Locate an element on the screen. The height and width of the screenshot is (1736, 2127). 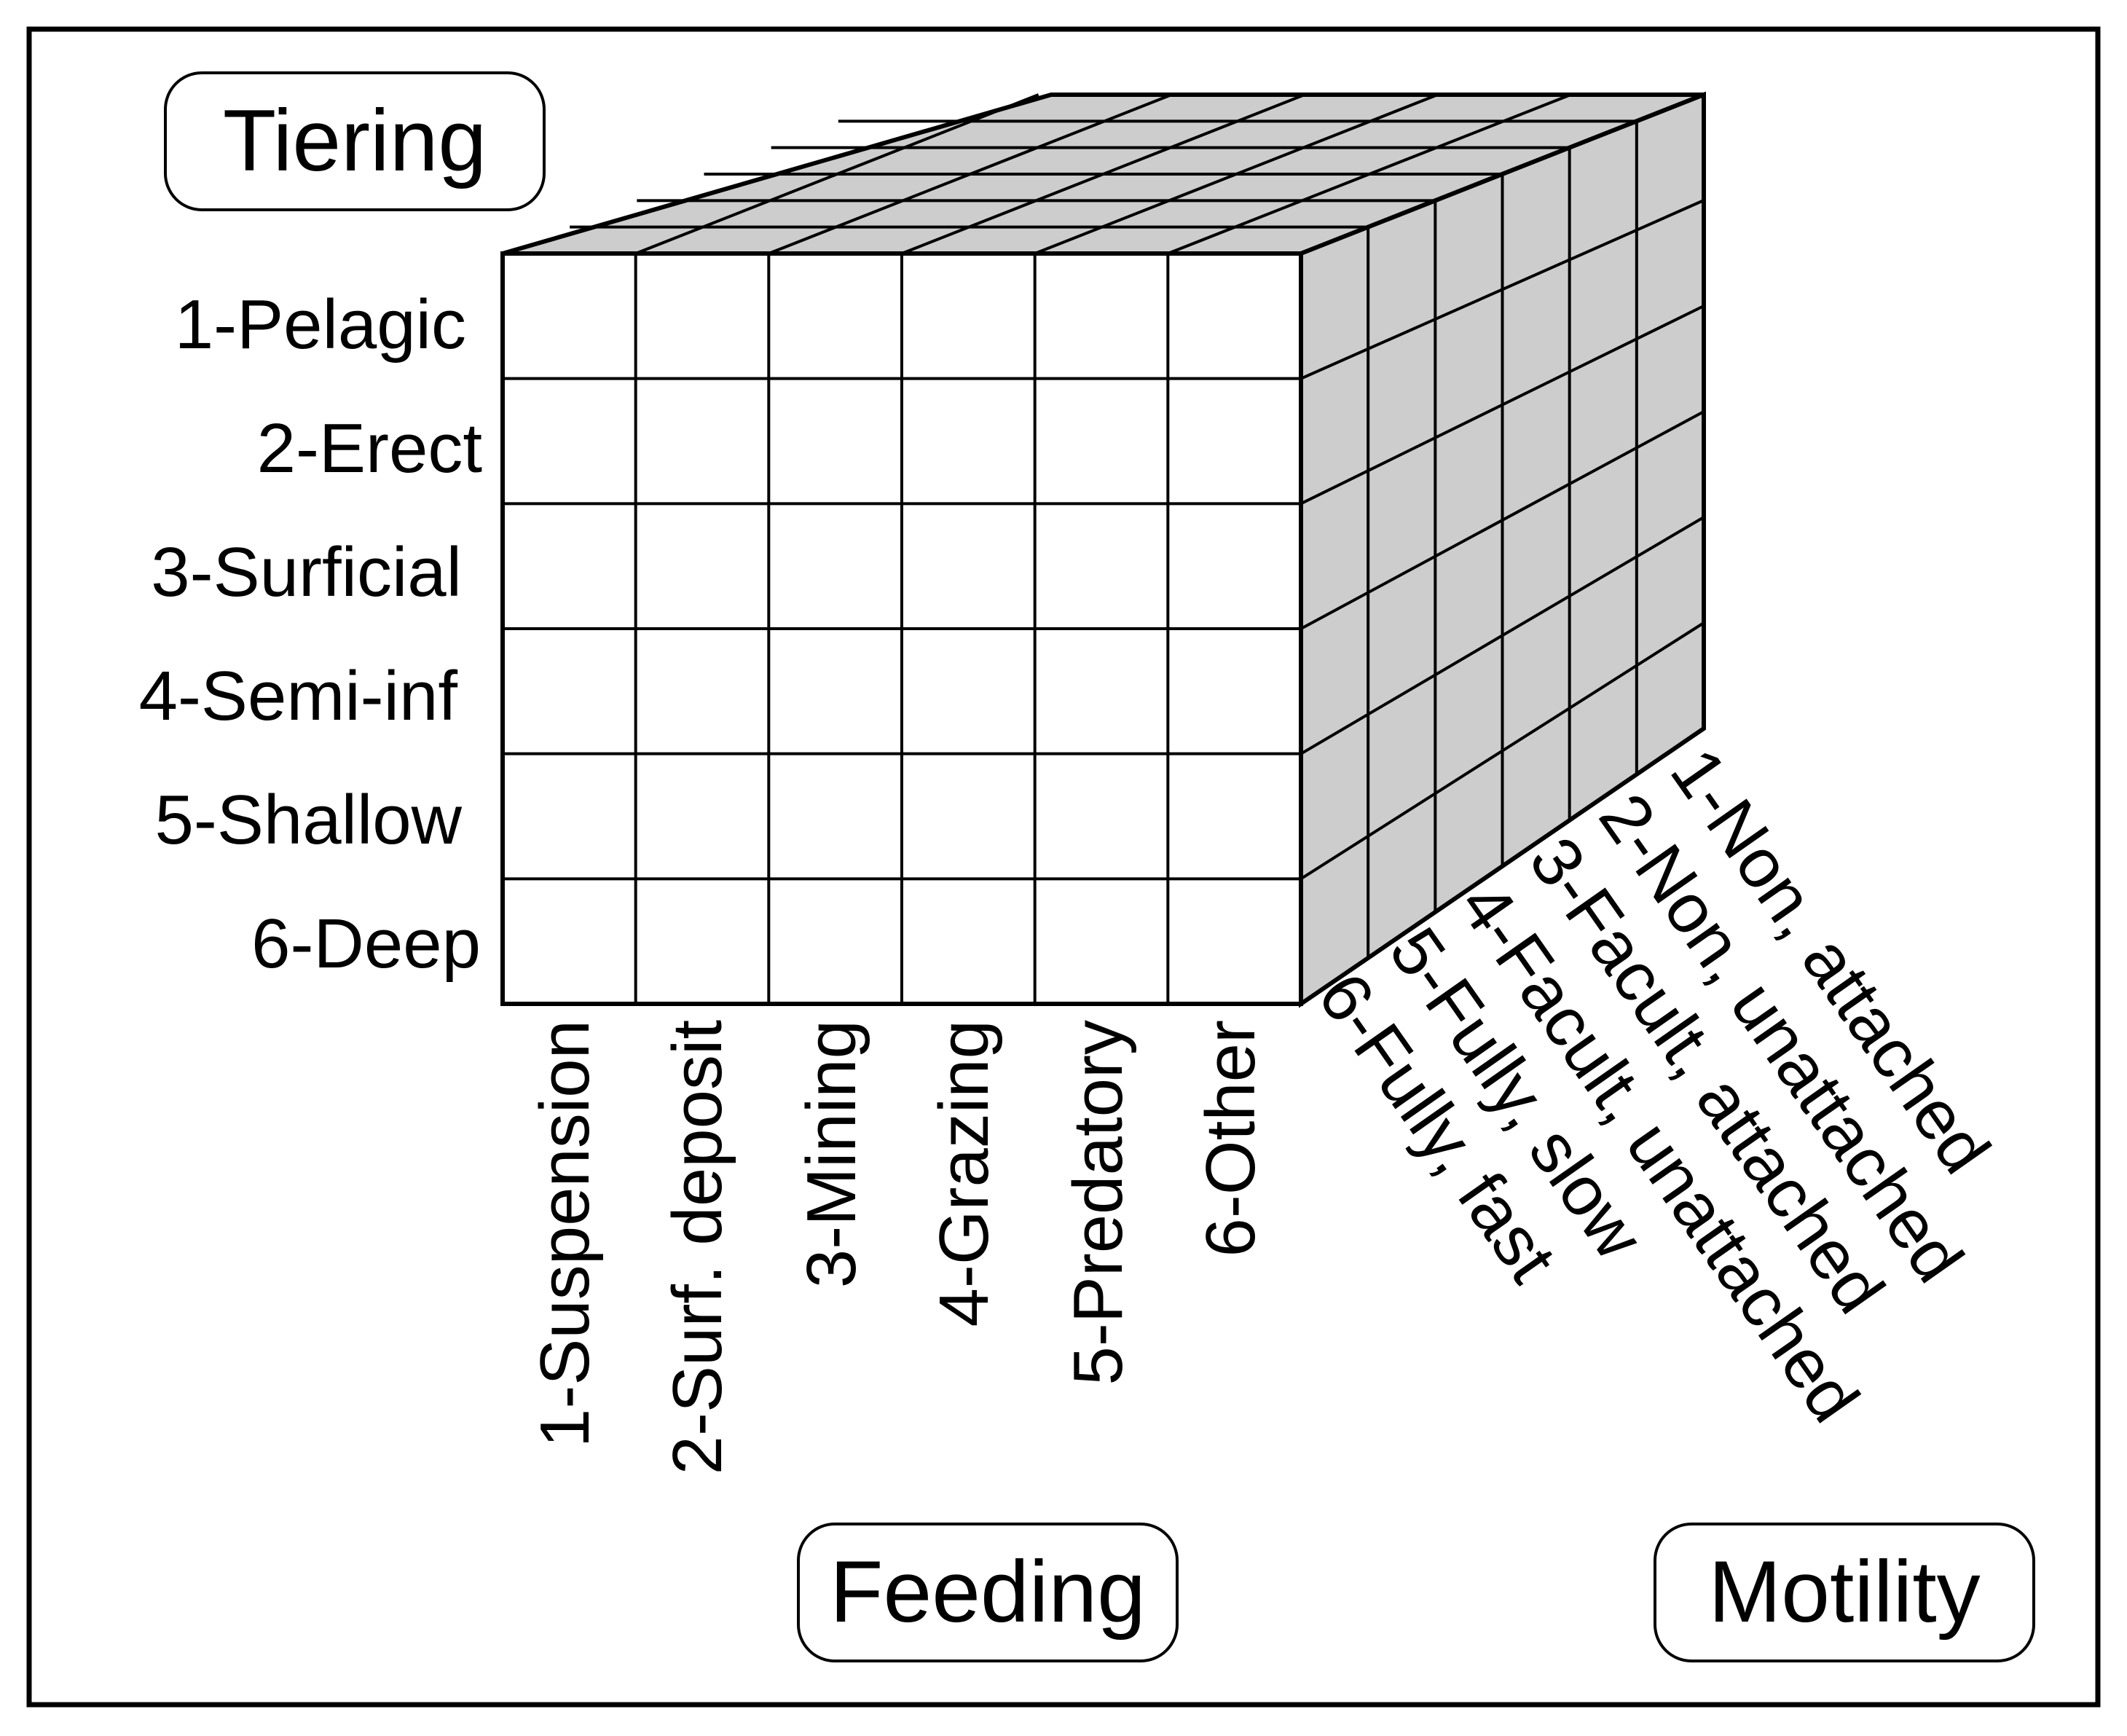
tiering-axis-title: Tiering is located at coordinates (355, 140).